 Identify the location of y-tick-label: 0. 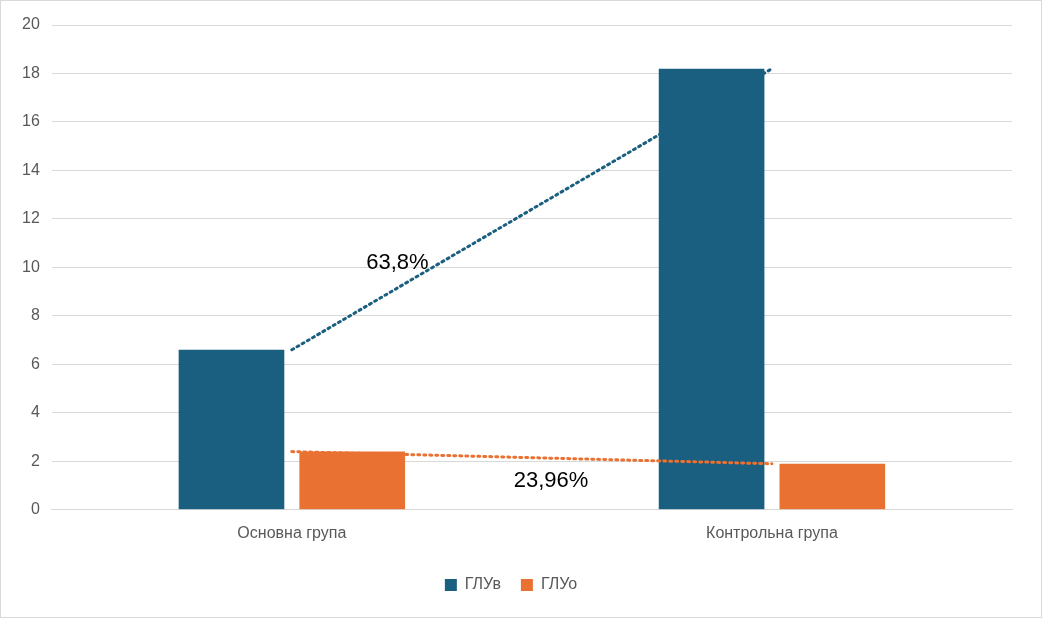
(35, 509).